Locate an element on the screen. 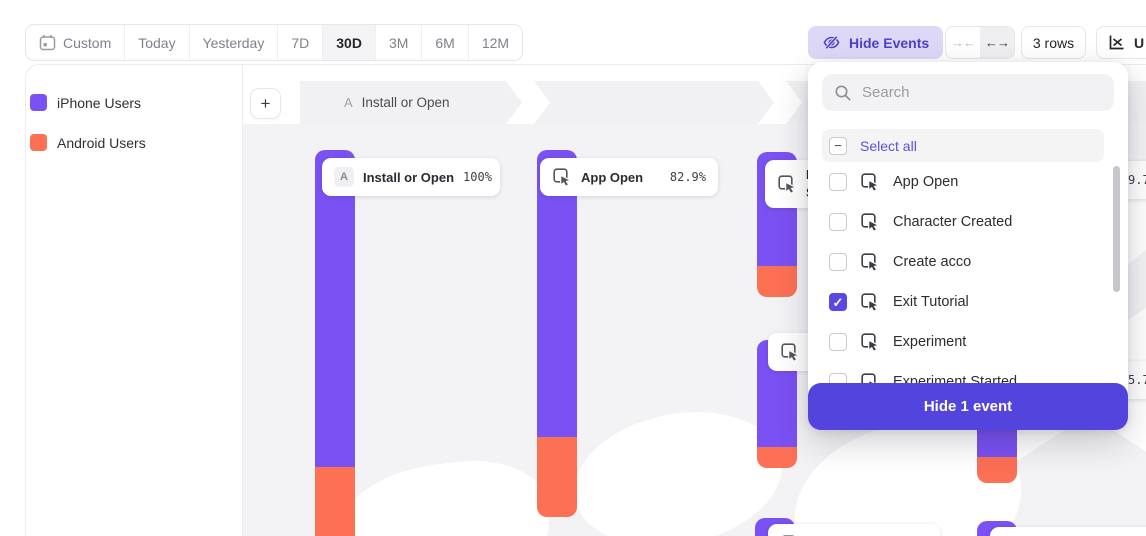 The height and width of the screenshot is (536, 1146). hide-one-event-button: Hide 1 event is located at coordinates (968, 406).